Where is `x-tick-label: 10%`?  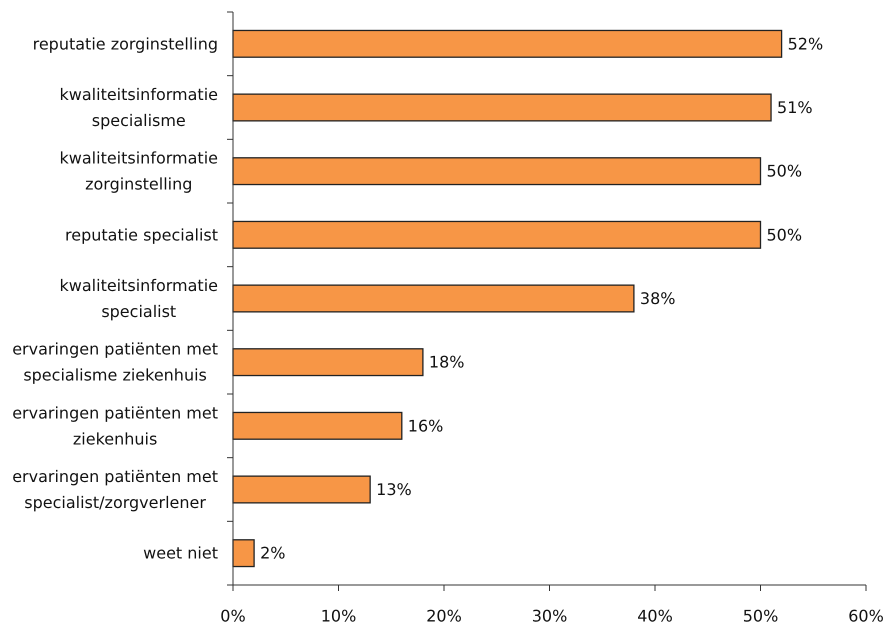
x-tick-label: 10% is located at coordinates (338, 615).